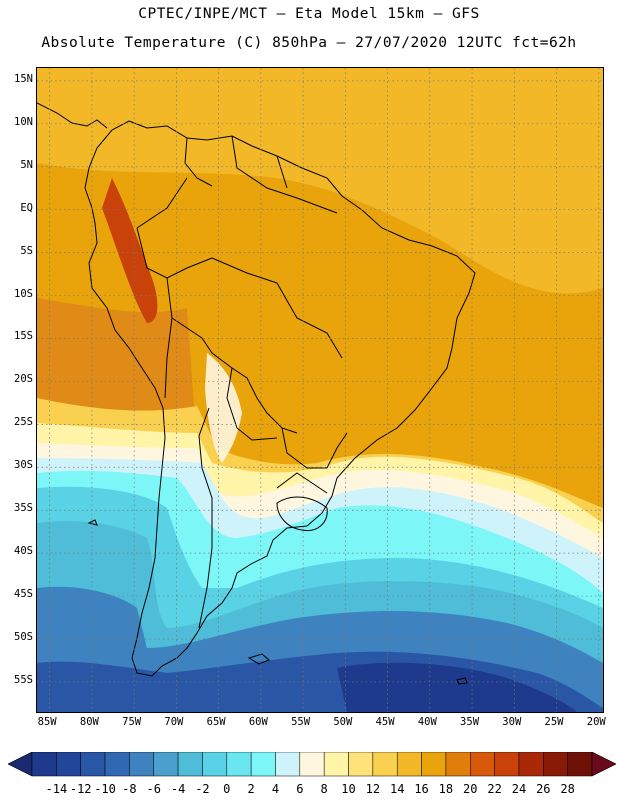  I want to click on colorbar-tick-label: -4, so click(178, 789).